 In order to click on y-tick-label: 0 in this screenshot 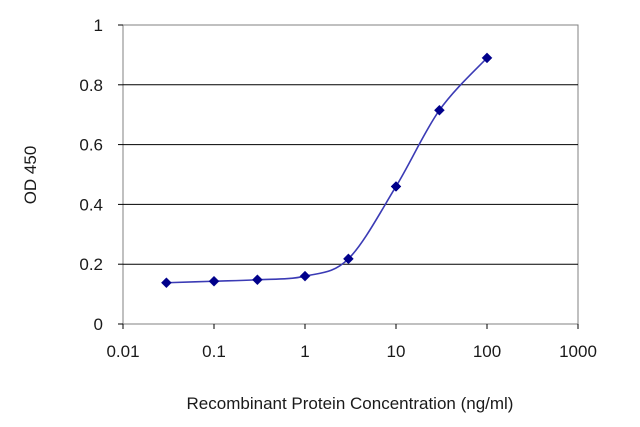, I will do `click(98, 324)`.